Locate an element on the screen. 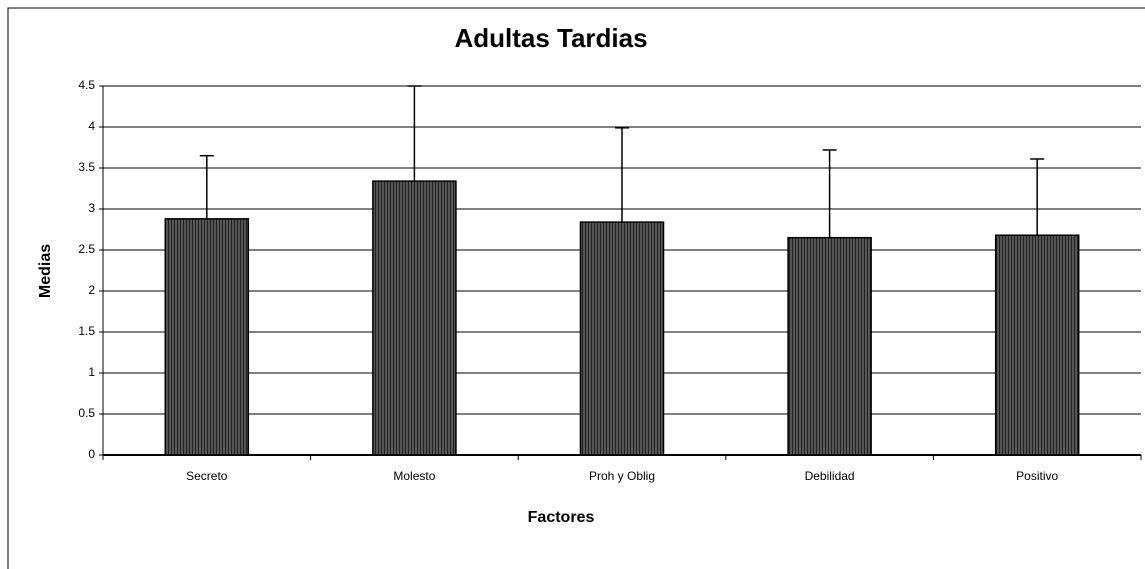 Image resolution: width=1145 pixels, height=569 pixels. x-tick-label: Molesto is located at coordinates (414, 476).